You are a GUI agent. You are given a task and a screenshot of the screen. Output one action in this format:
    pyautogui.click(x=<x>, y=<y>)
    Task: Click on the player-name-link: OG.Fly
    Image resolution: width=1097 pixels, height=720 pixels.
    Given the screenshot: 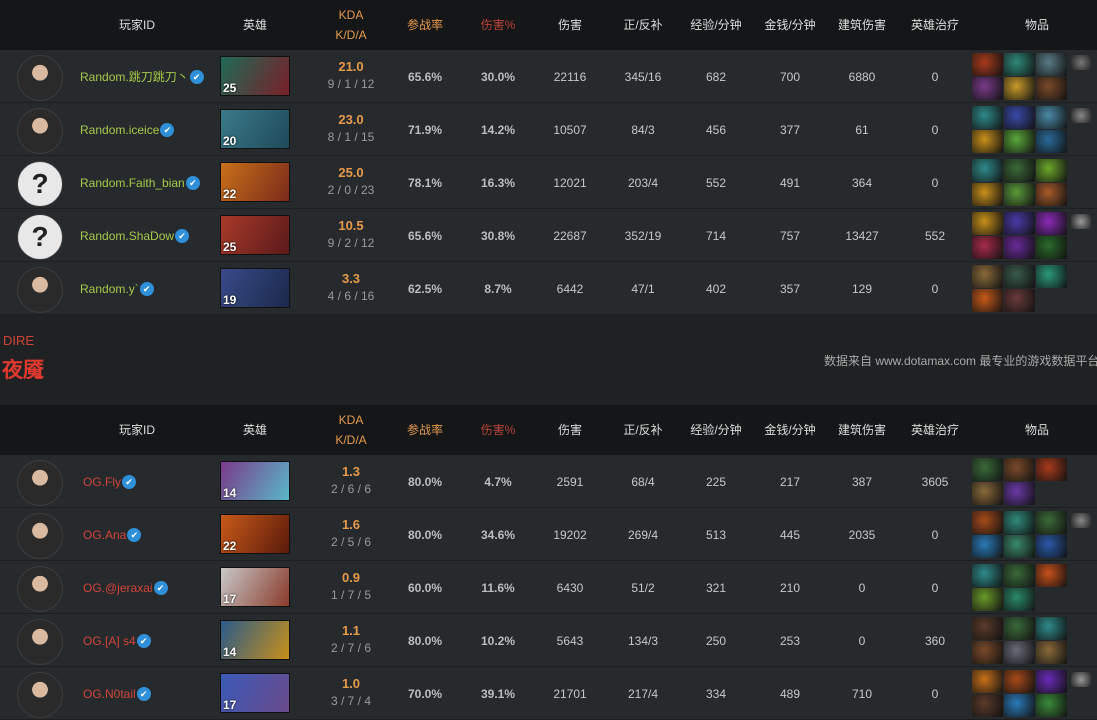 What is the action you would take?
    pyautogui.click(x=102, y=481)
    